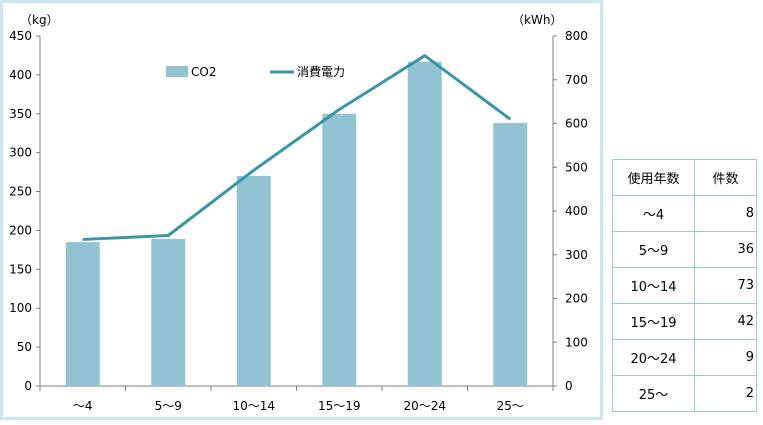 The height and width of the screenshot is (425, 763). What do you see at coordinates (725, 357) in the screenshot?
I see `cell-count: 9` at bounding box center [725, 357].